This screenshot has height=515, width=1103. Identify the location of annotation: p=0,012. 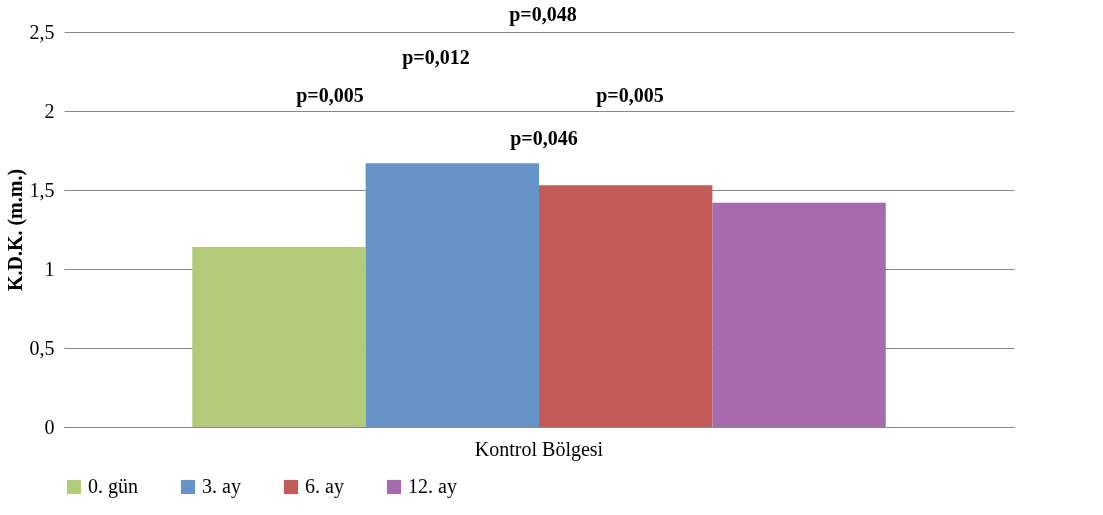
(436, 57).